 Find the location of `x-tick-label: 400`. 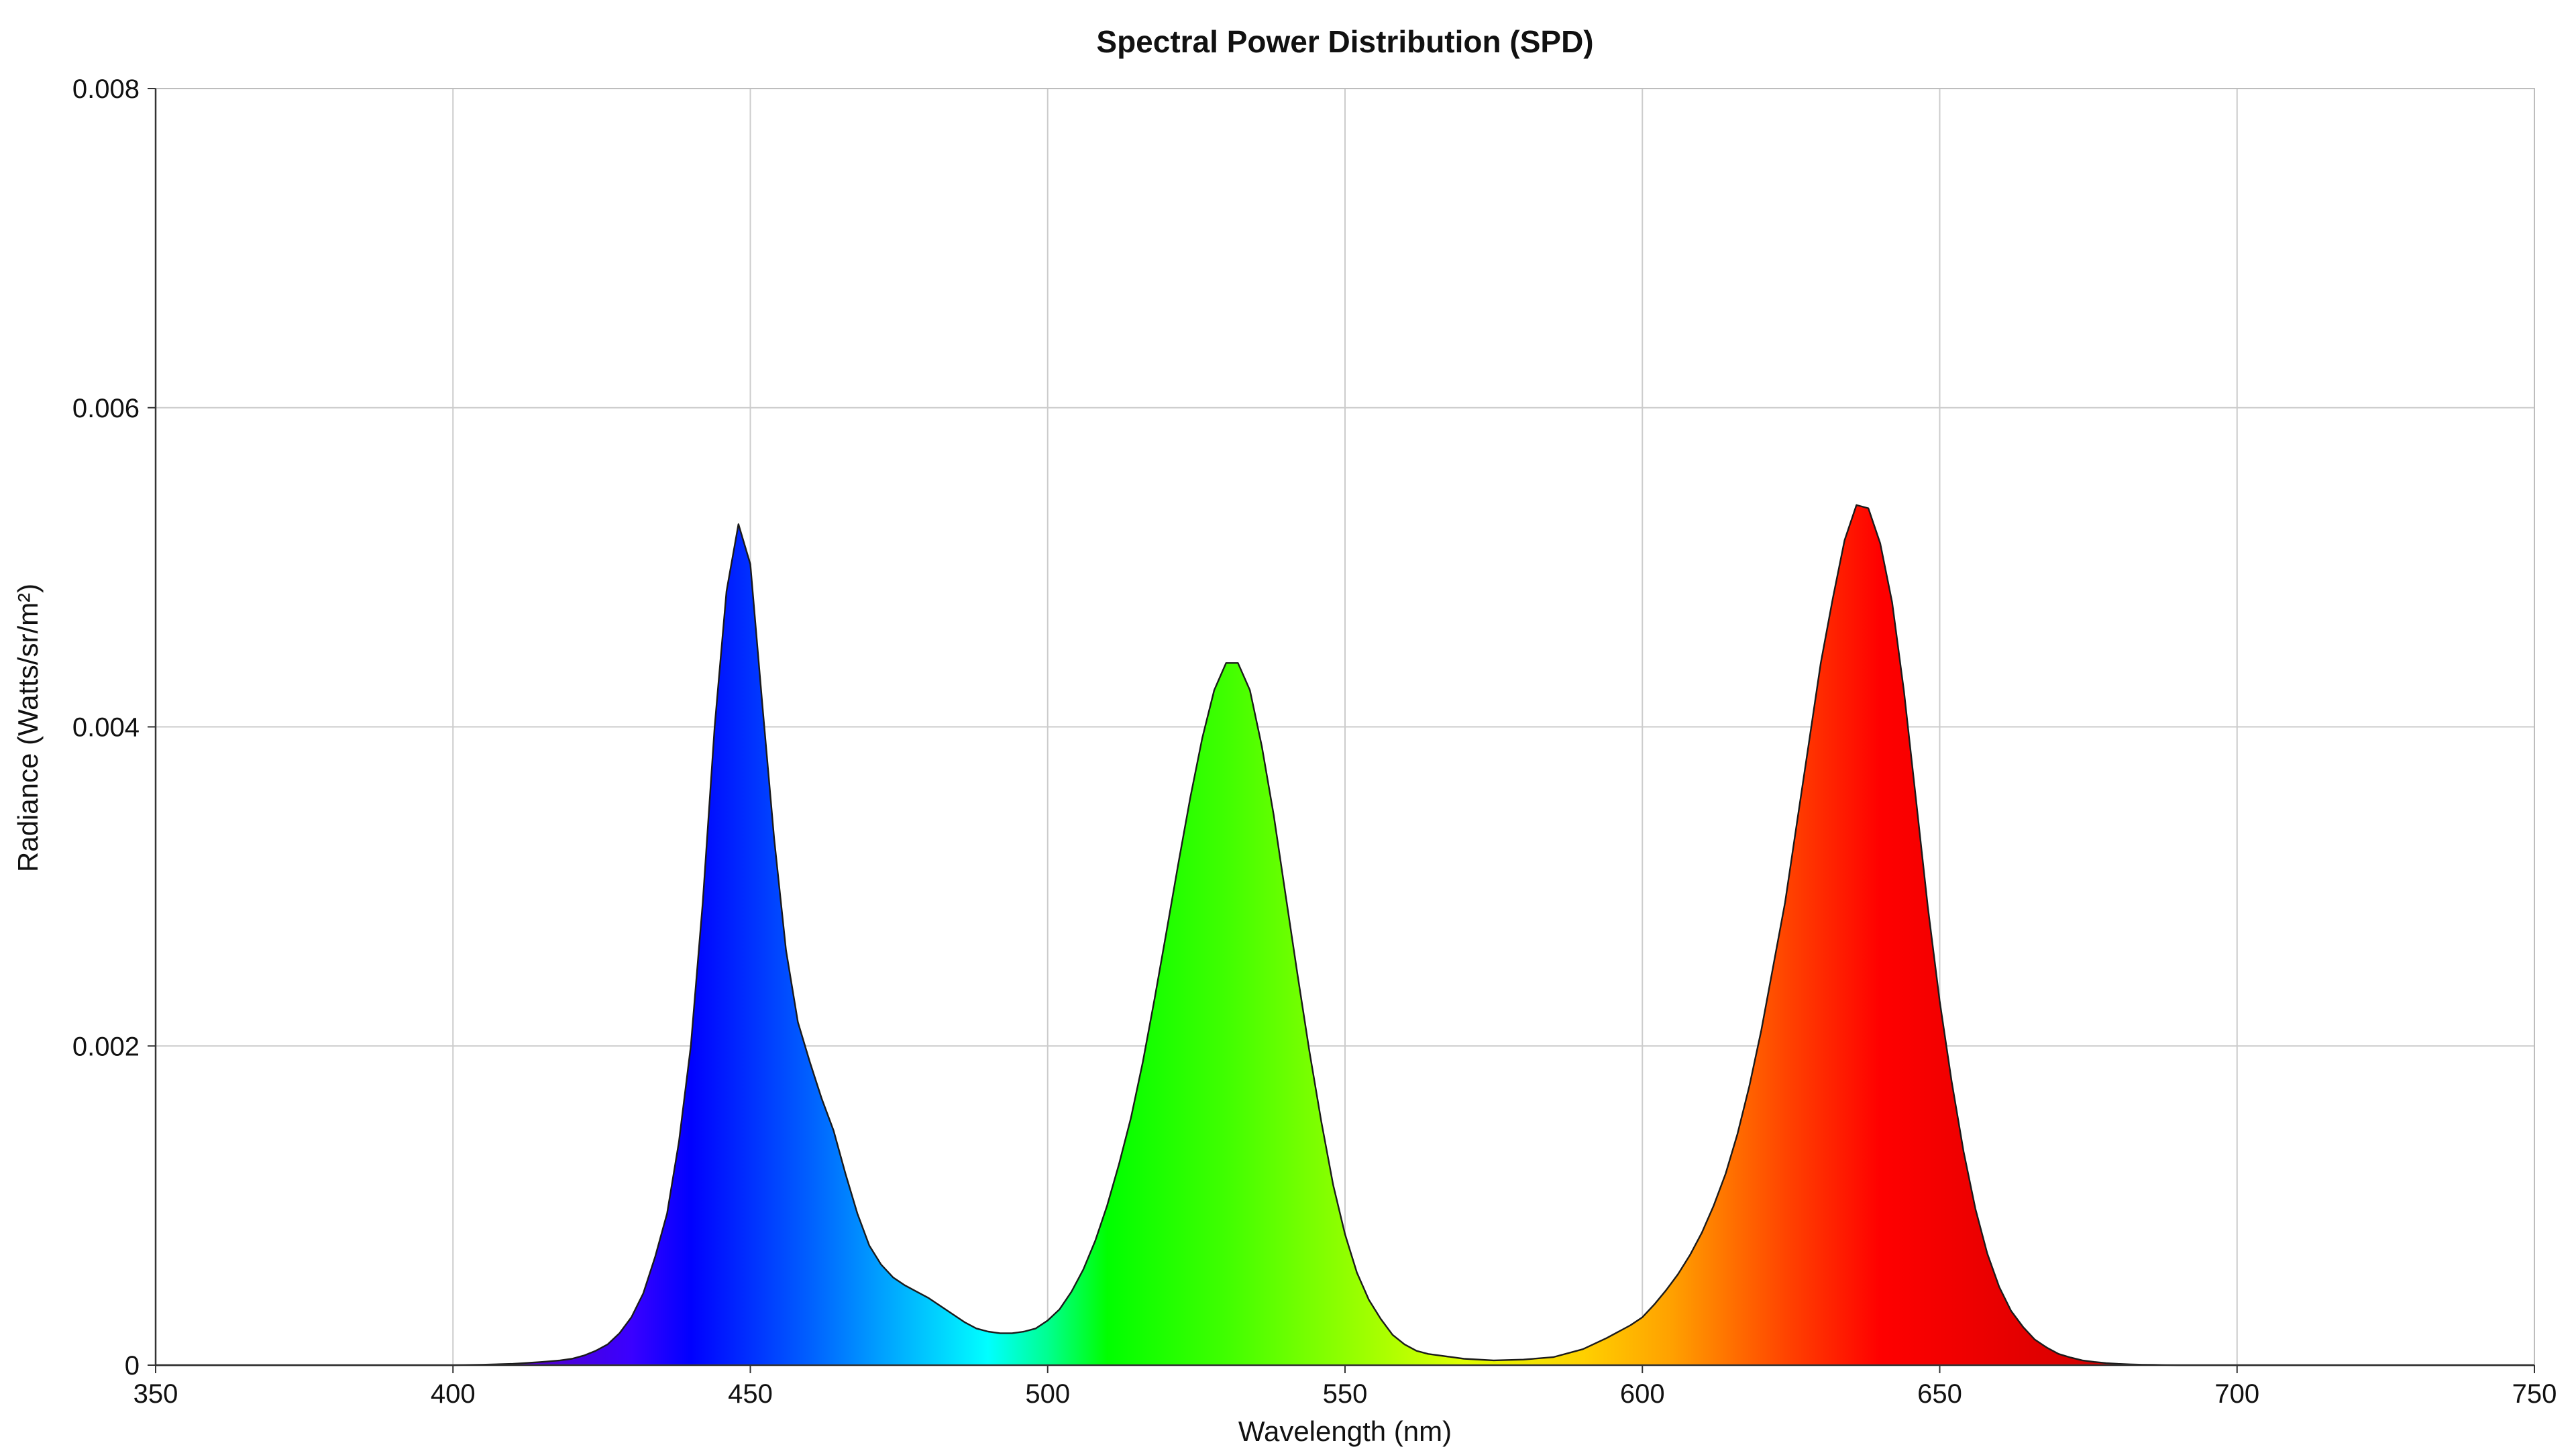

x-tick-label: 400 is located at coordinates (453, 1394).